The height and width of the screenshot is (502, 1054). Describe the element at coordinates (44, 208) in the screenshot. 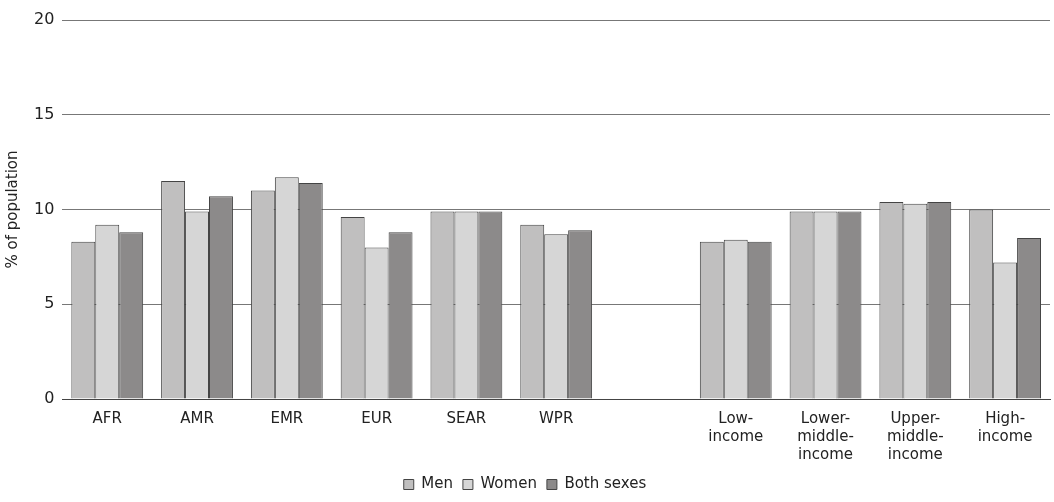

I see `y-tick-label: 10` at that location.